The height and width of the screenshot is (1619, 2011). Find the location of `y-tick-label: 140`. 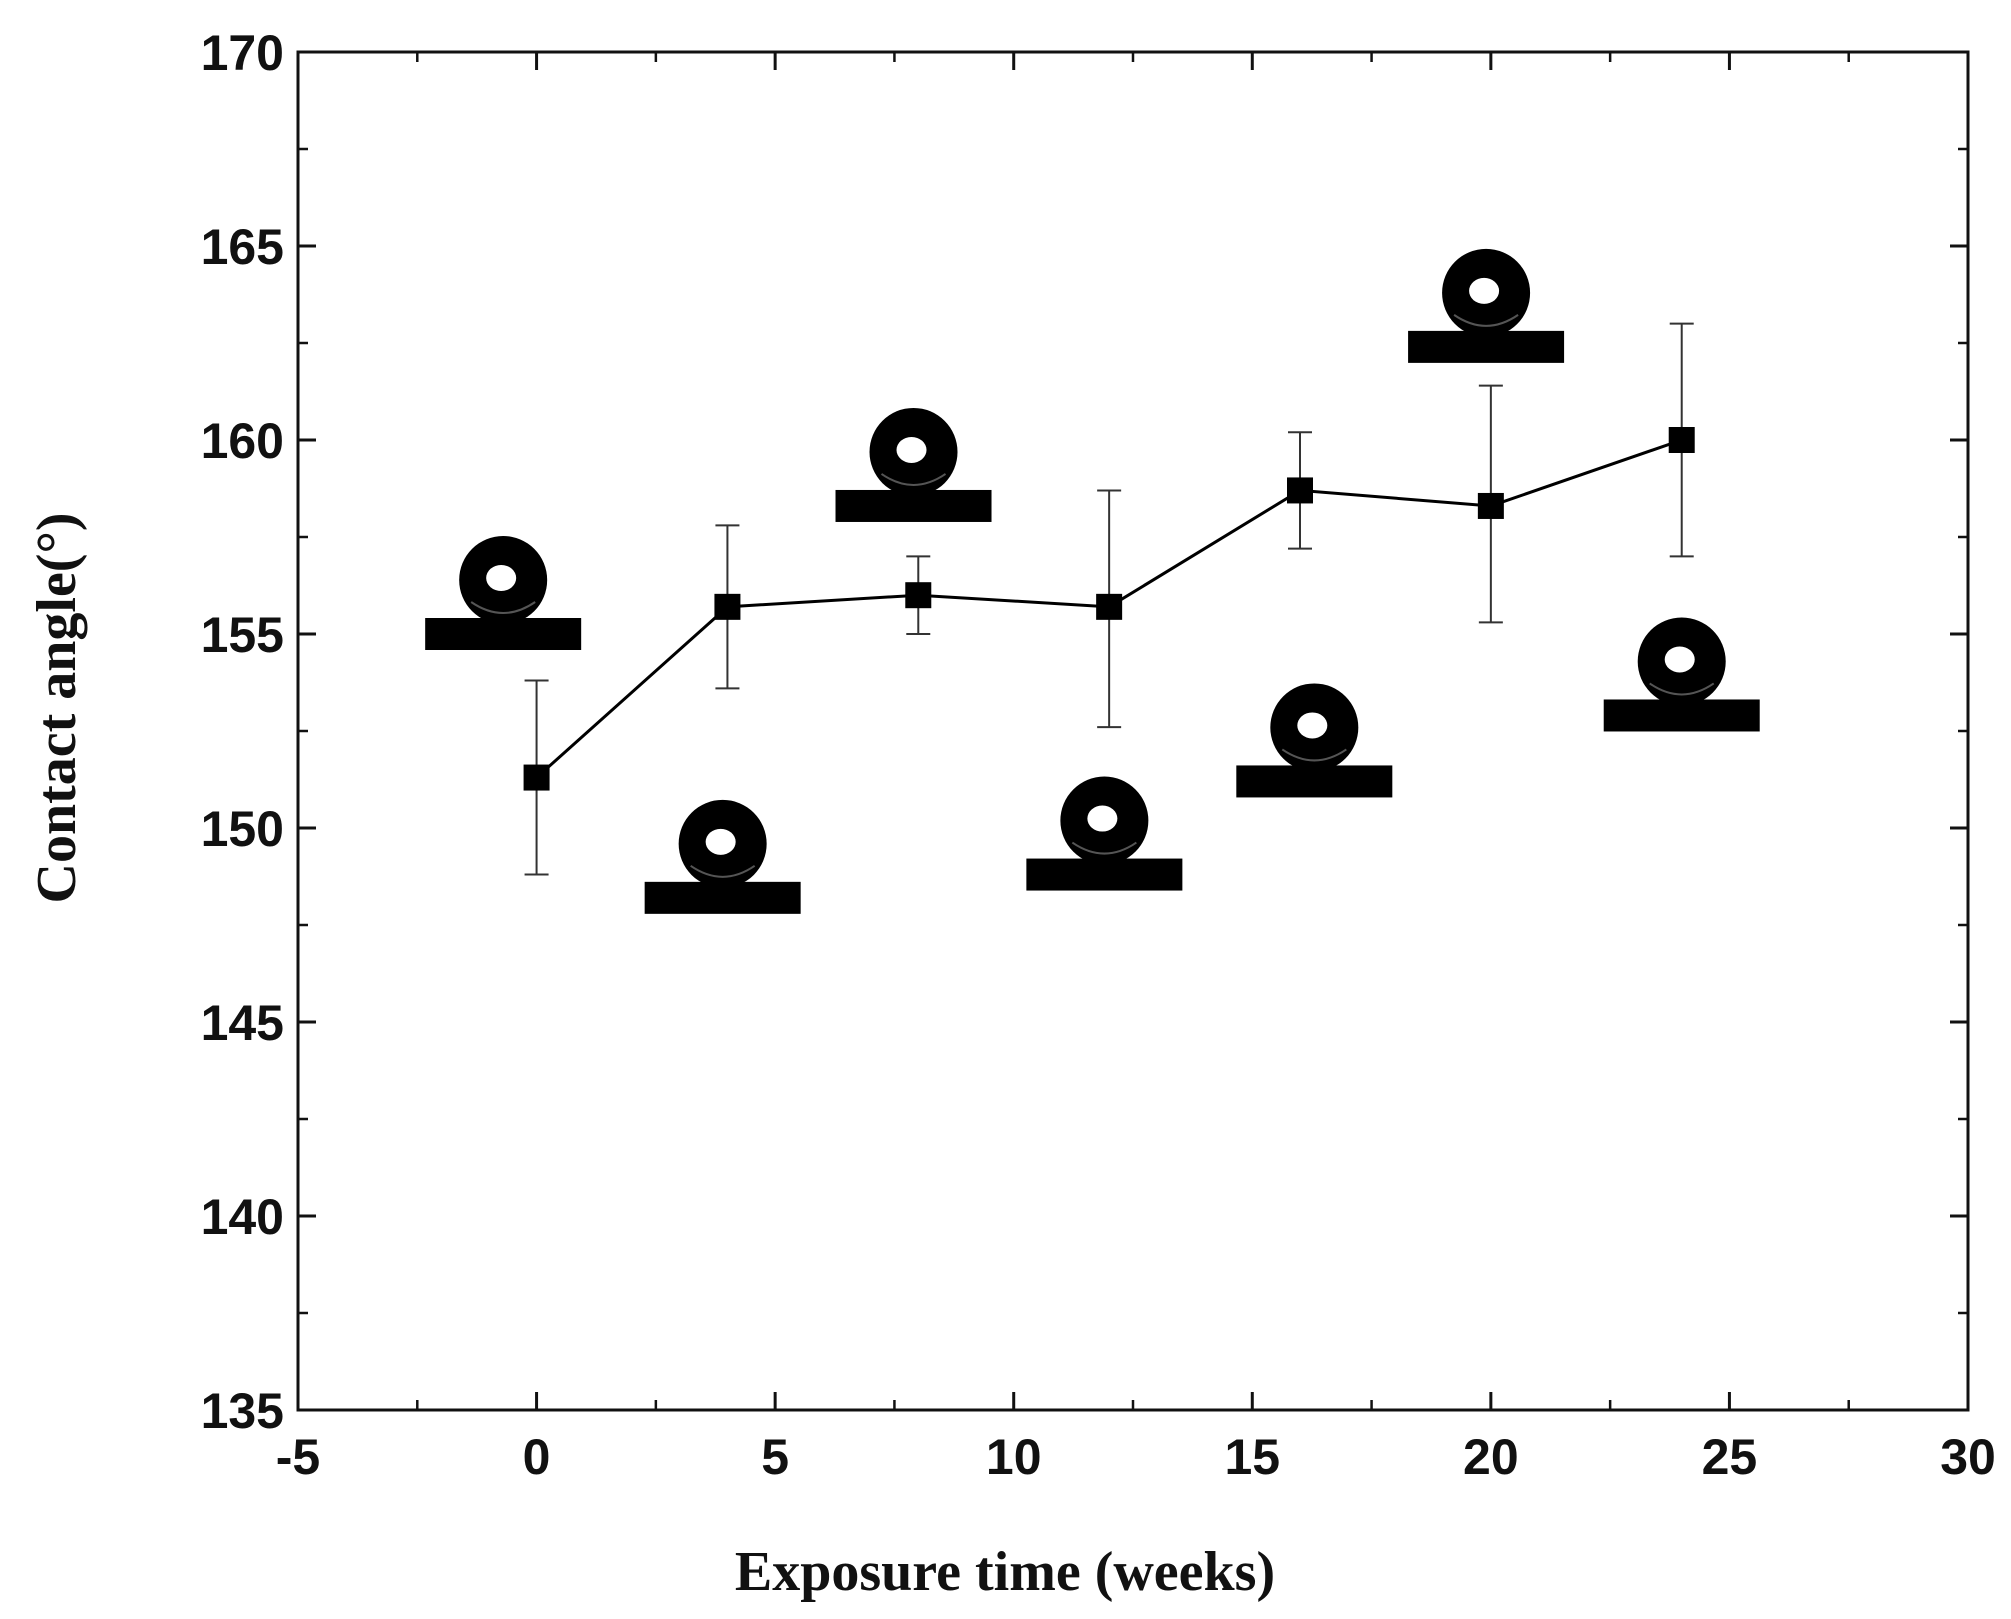

y-tick-label: 140 is located at coordinates (242, 1217).